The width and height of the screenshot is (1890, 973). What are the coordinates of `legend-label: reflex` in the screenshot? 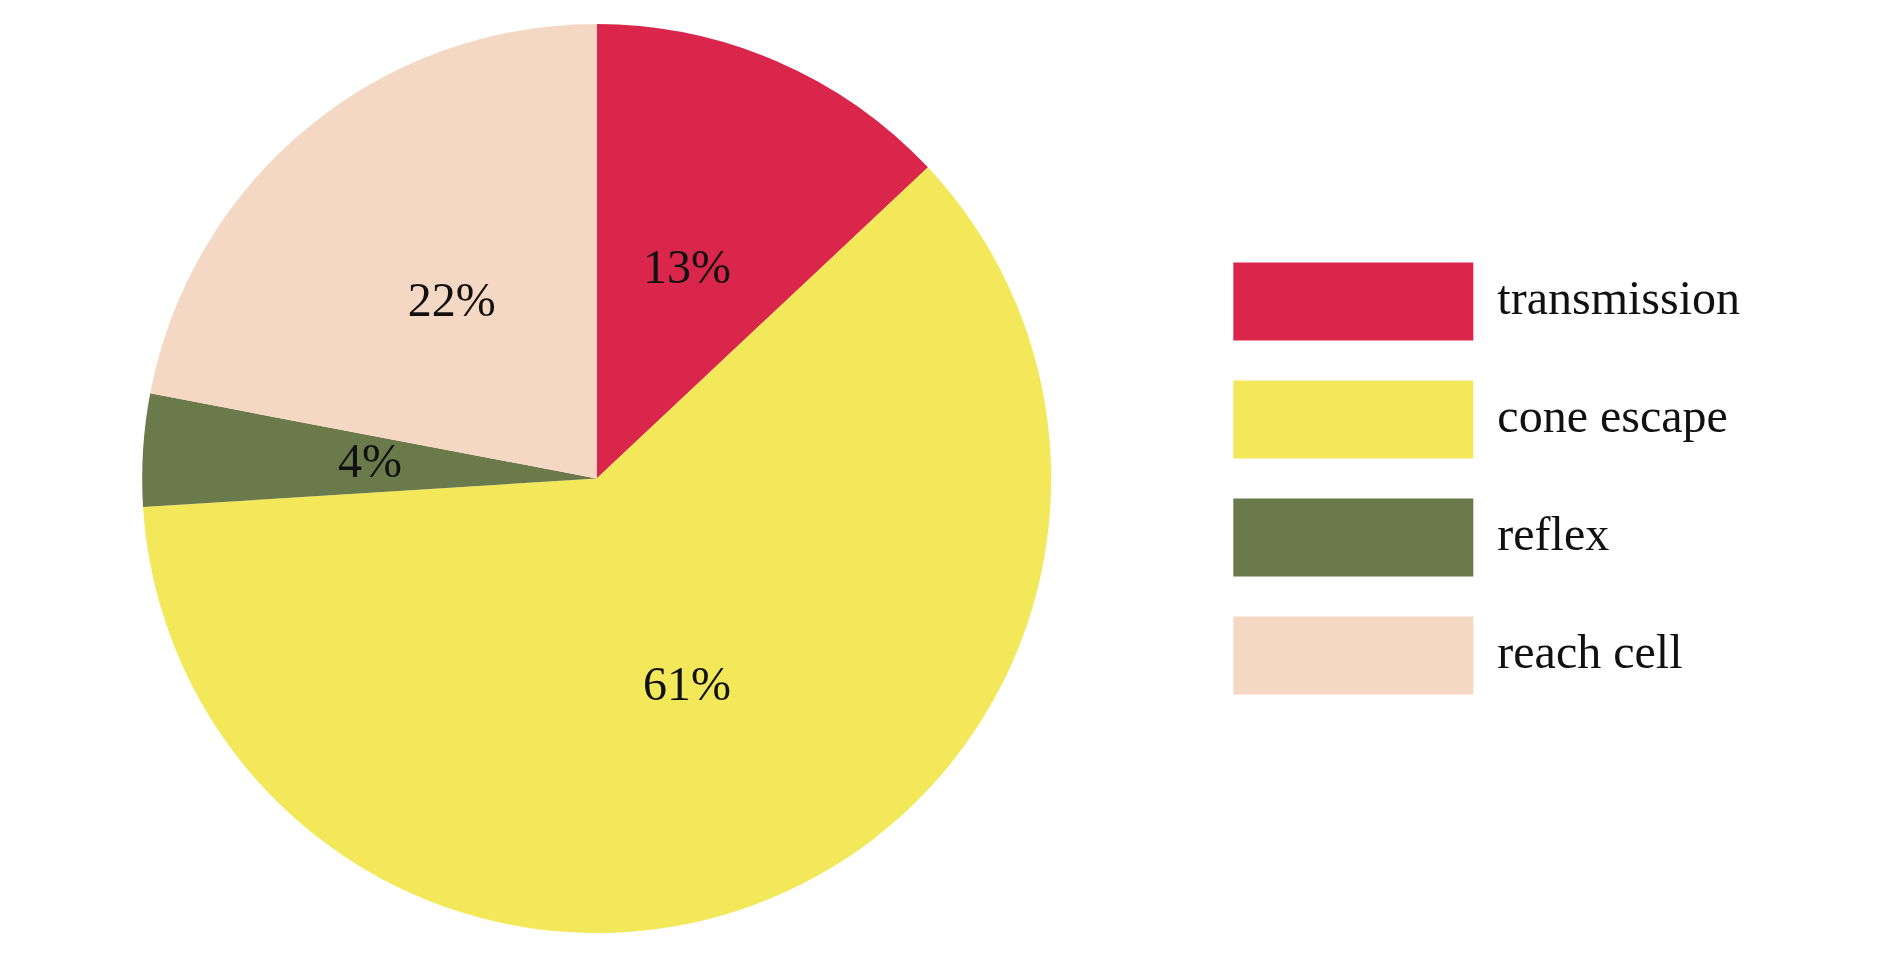 It's located at (1553, 534).